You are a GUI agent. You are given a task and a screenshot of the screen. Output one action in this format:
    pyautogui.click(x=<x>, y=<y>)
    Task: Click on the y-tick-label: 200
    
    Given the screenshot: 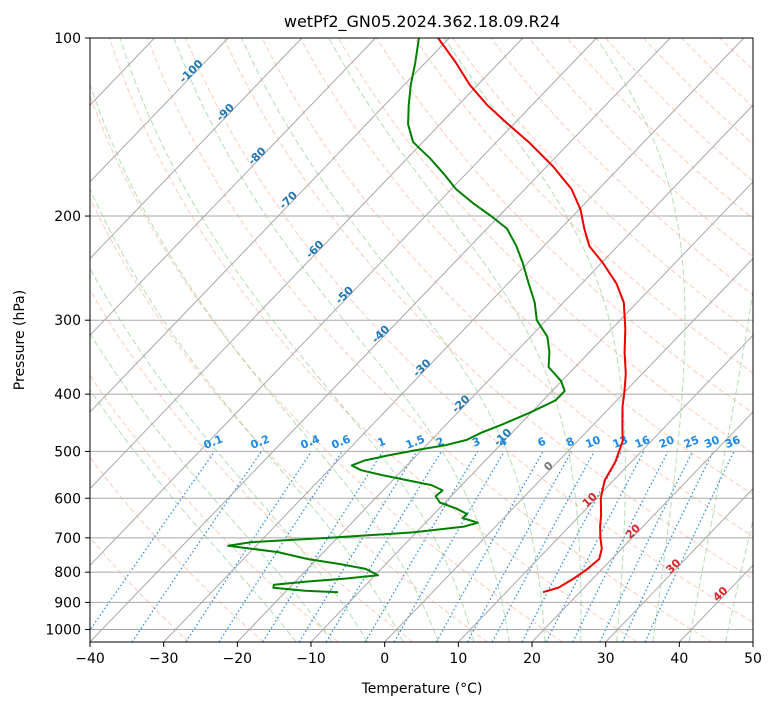 What is the action you would take?
    pyautogui.click(x=67, y=217)
    